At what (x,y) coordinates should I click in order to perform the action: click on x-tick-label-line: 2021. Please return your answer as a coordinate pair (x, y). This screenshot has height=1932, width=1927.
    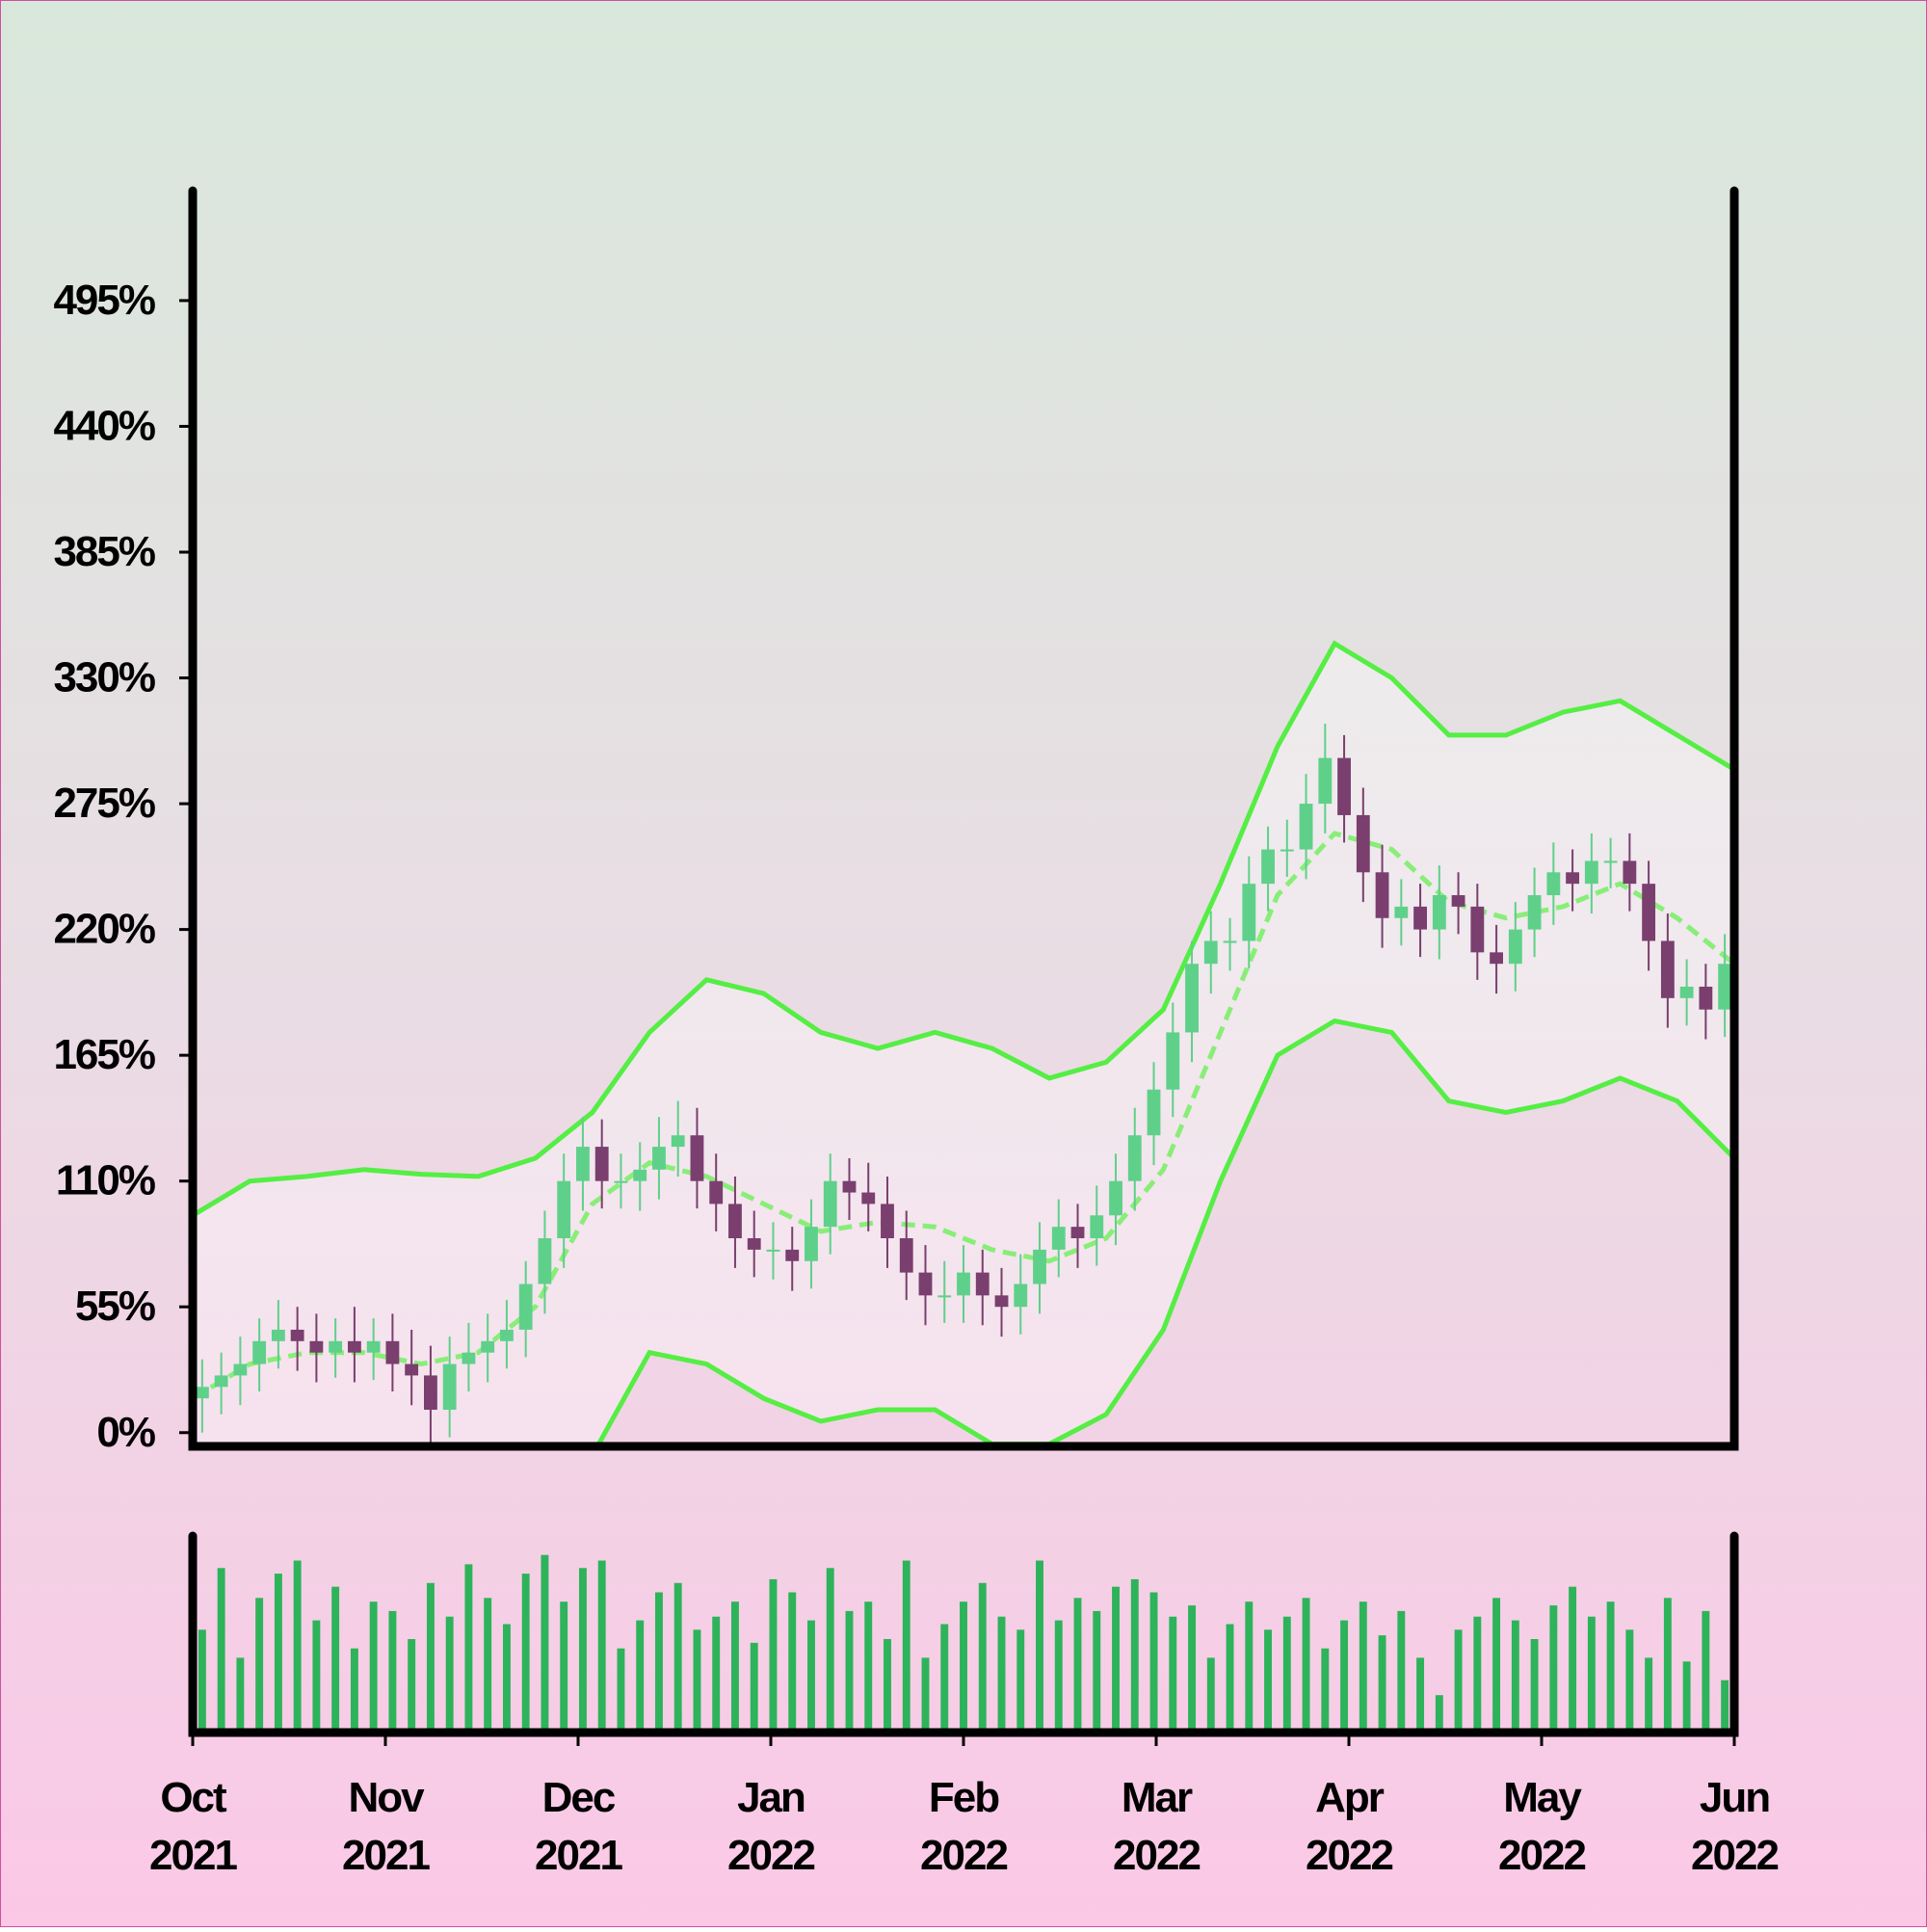
    Looking at the image, I should click on (386, 1855).